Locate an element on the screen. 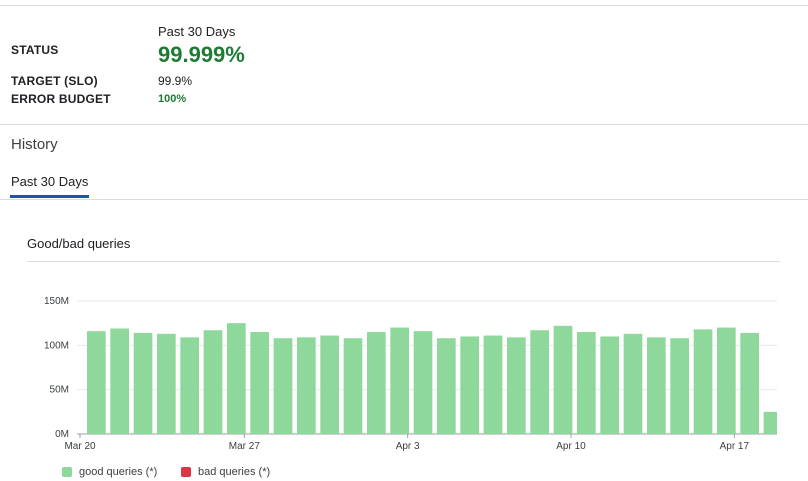 Image resolution: width=808 pixels, height=481 pixels. y-tick-label: 100M is located at coordinates (56, 345).